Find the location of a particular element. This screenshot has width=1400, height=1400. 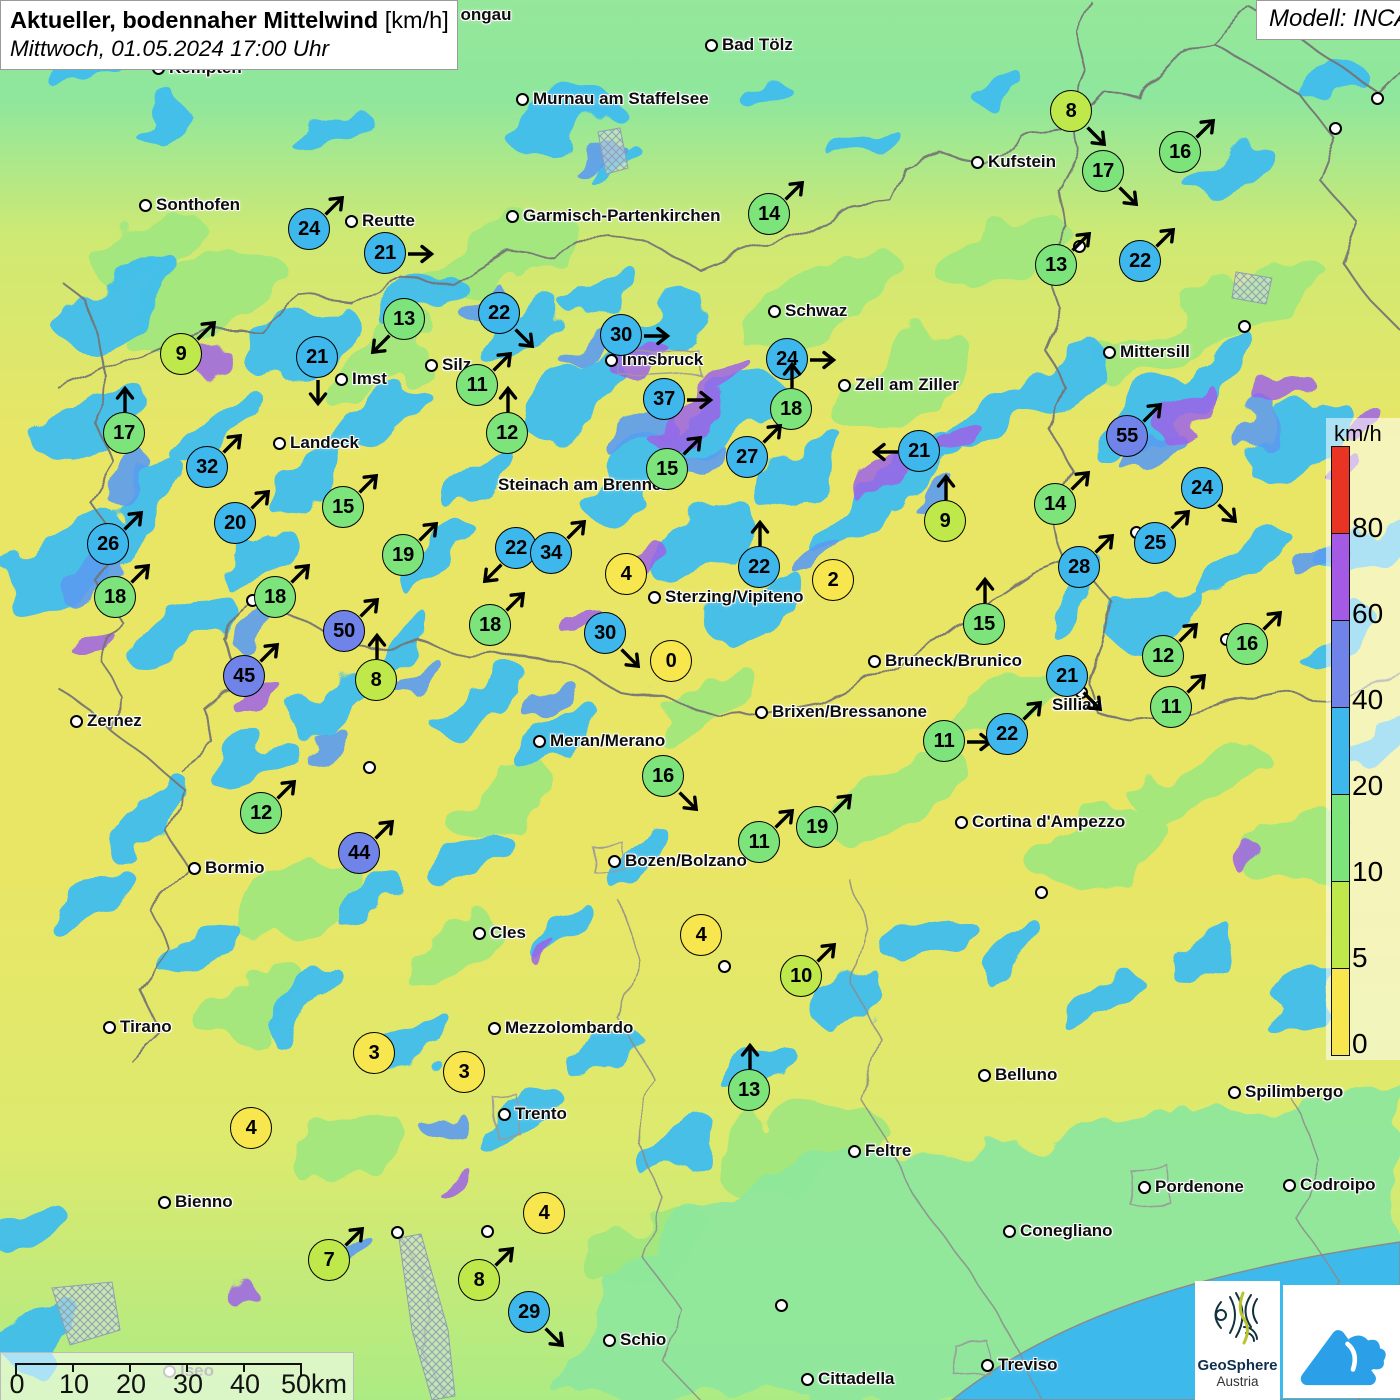

wind-speed-value: 44 is located at coordinates (359, 853).